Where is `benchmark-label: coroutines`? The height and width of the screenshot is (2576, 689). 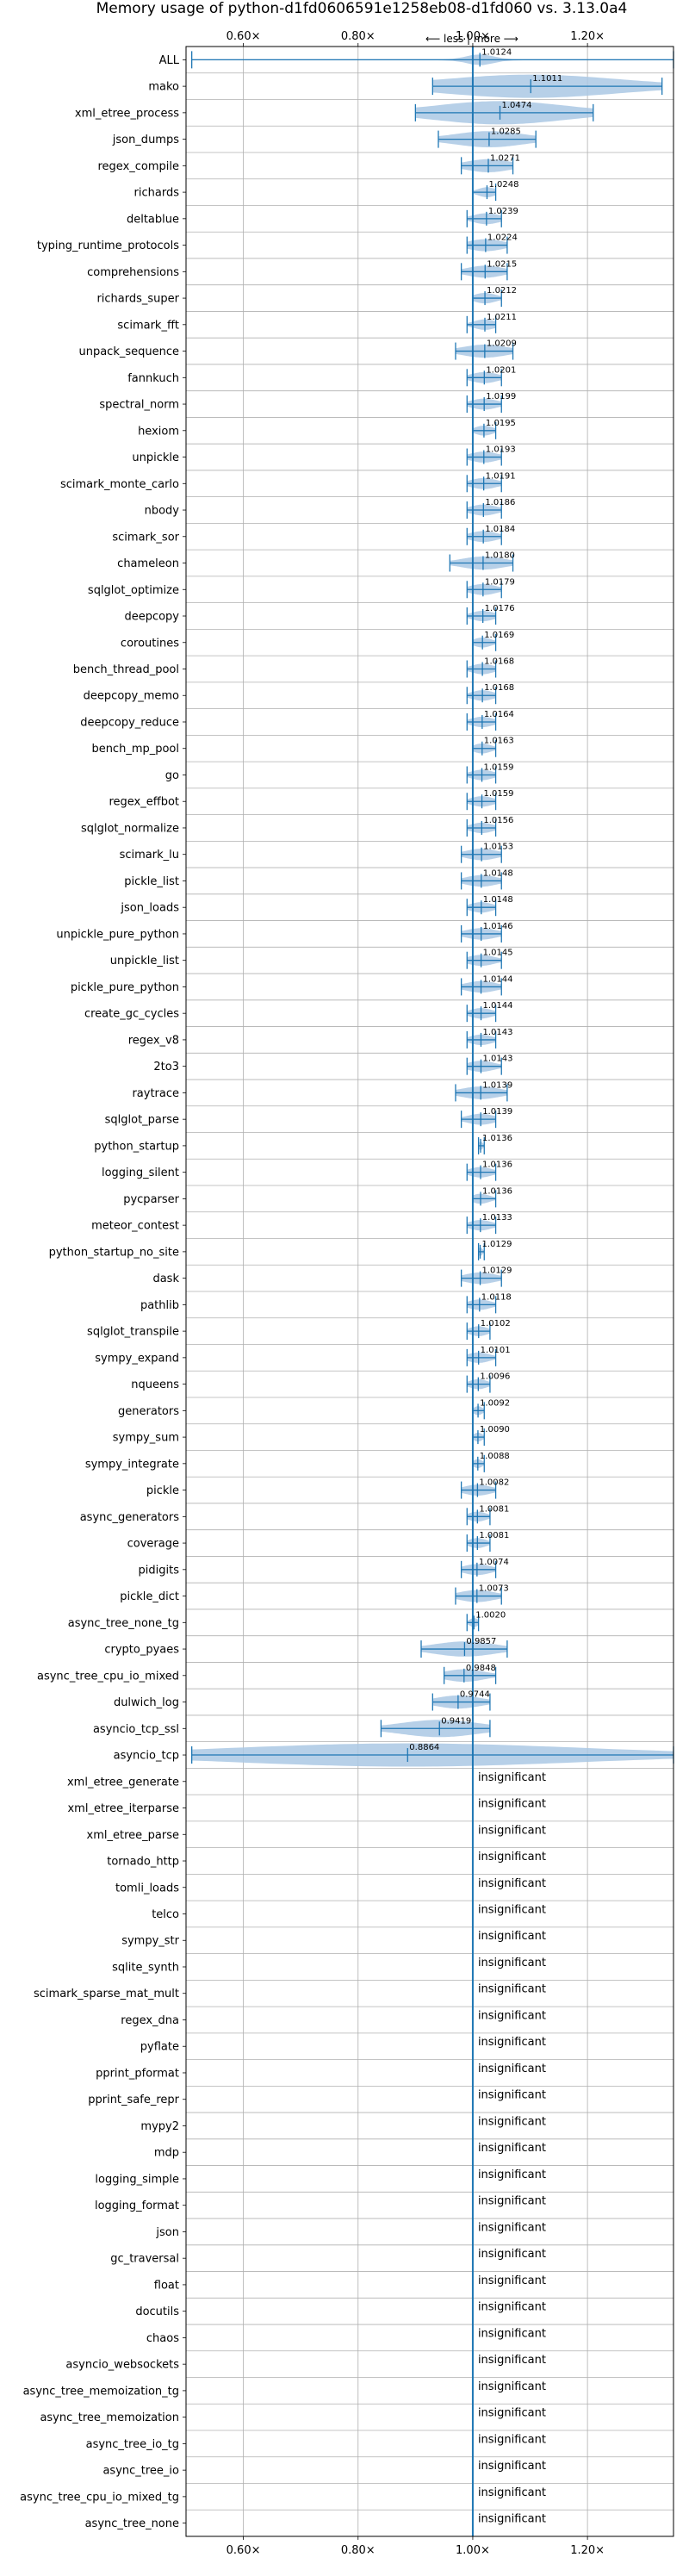 benchmark-label: coroutines is located at coordinates (150, 644).